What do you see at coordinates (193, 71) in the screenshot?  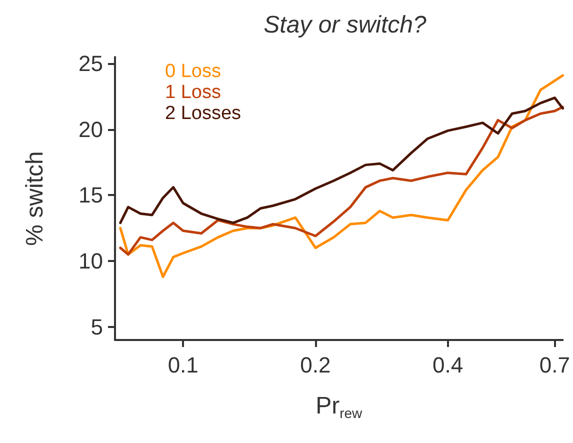 I see `text: 0 Loss` at bounding box center [193, 71].